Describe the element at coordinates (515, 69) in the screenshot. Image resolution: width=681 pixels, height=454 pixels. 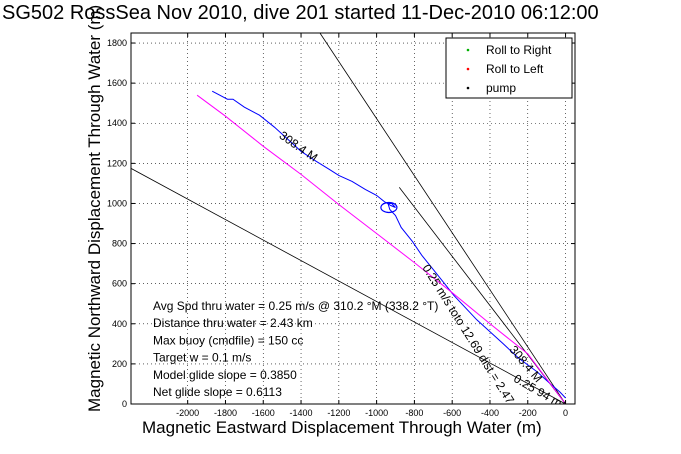
I see `legend-label: Roll to Left` at that location.